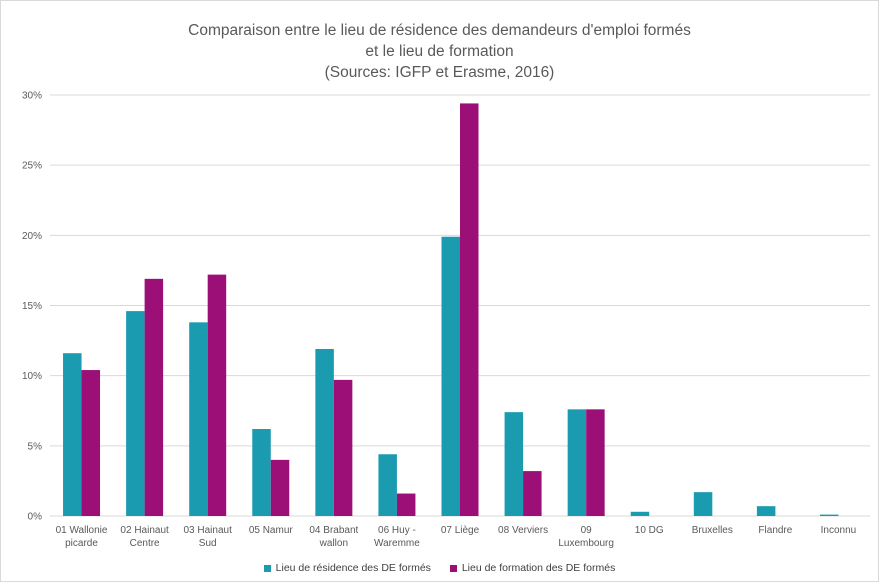  Describe the element at coordinates (32, 306) in the screenshot. I see `y-tick-label: 15%` at that location.